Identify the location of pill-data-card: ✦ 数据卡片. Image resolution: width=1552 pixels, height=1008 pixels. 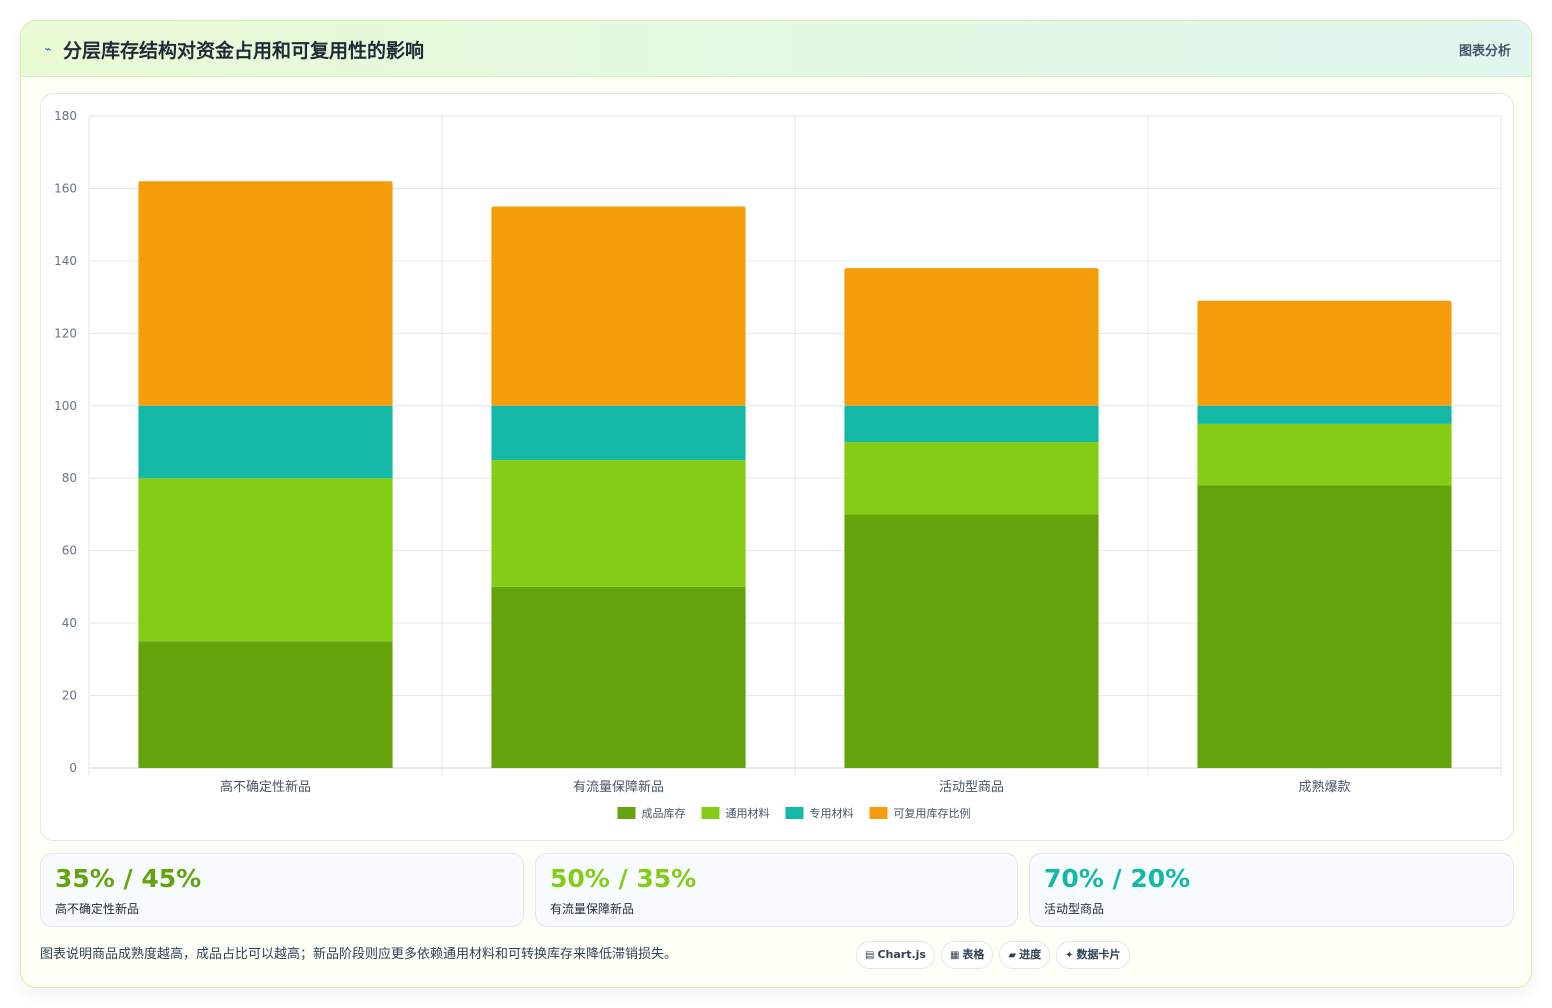
(1093, 955).